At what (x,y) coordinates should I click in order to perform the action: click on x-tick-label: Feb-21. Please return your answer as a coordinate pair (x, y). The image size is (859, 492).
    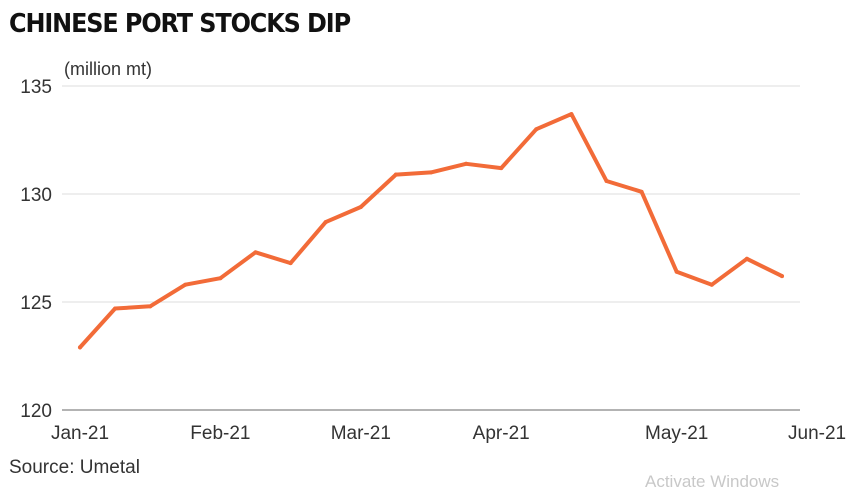
    Looking at the image, I should click on (220, 433).